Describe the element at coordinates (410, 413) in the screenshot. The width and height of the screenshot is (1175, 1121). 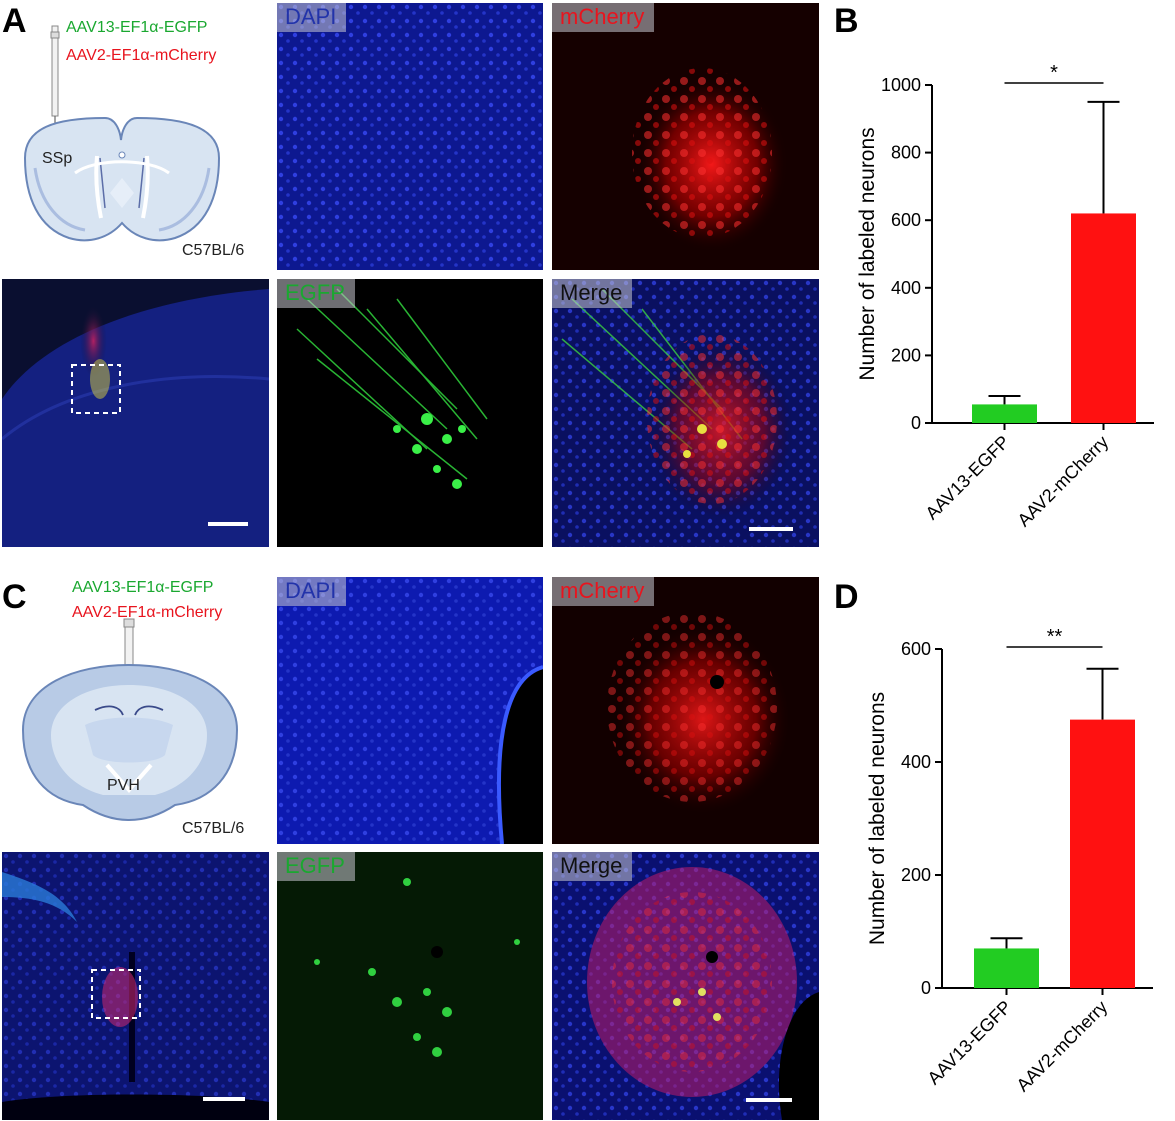
I see `micrograph-egfp-ssp: EGFP` at that location.